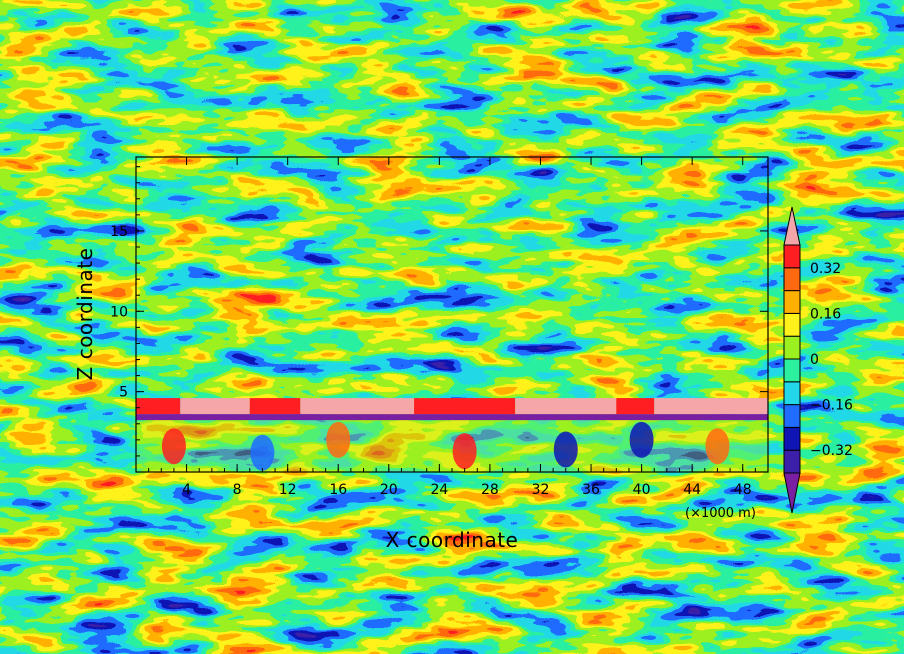  Describe the element at coordinates (452, 417) in the screenshot. I see `lower-band-edge` at that location.